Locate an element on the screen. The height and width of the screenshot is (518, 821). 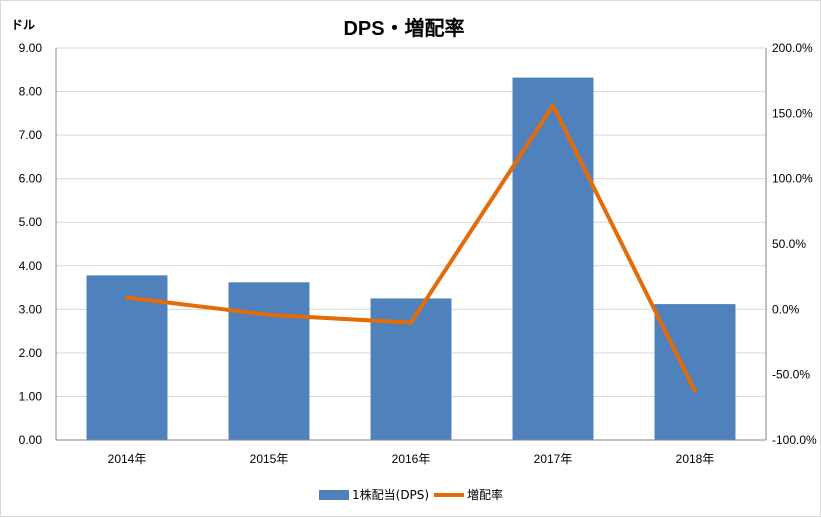
x-tick-label: 2015年 is located at coordinates (269, 459).